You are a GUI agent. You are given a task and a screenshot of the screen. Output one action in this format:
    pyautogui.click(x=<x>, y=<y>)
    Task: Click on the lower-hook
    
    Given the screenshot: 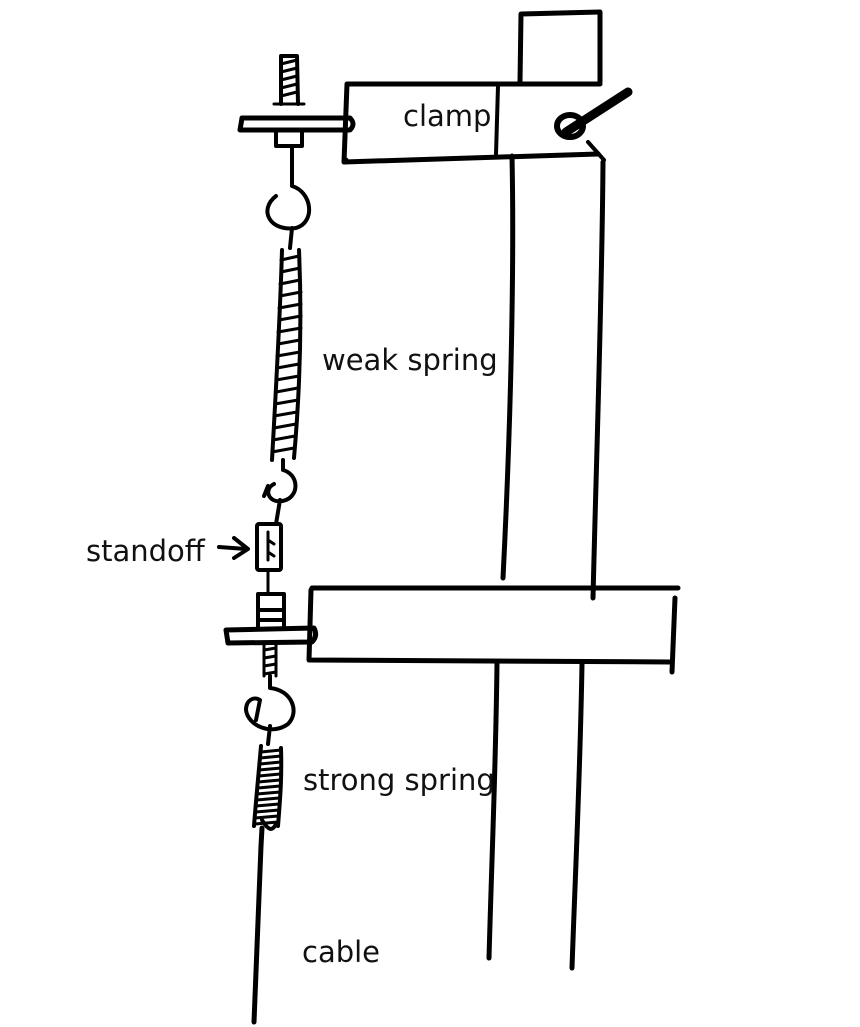 What is the action you would take?
    pyautogui.click(x=270, y=710)
    